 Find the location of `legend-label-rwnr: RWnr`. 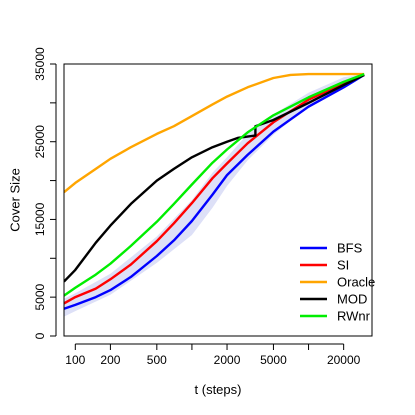

legend-label-rwnr: RWnr is located at coordinates (354, 316).